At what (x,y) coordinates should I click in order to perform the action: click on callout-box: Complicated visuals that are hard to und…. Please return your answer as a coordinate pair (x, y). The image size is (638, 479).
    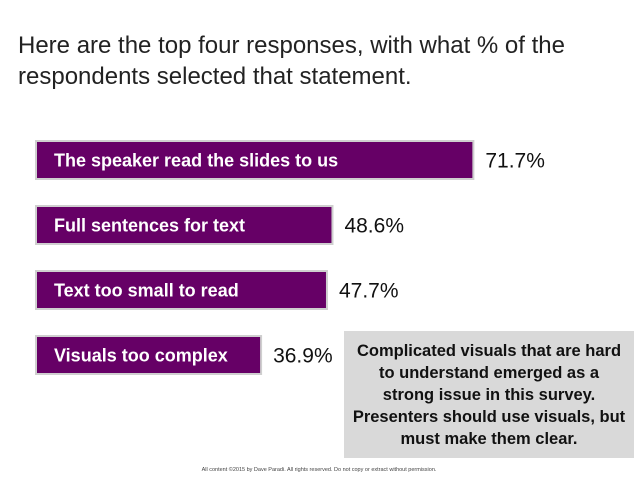
    Looking at the image, I should click on (489, 394).